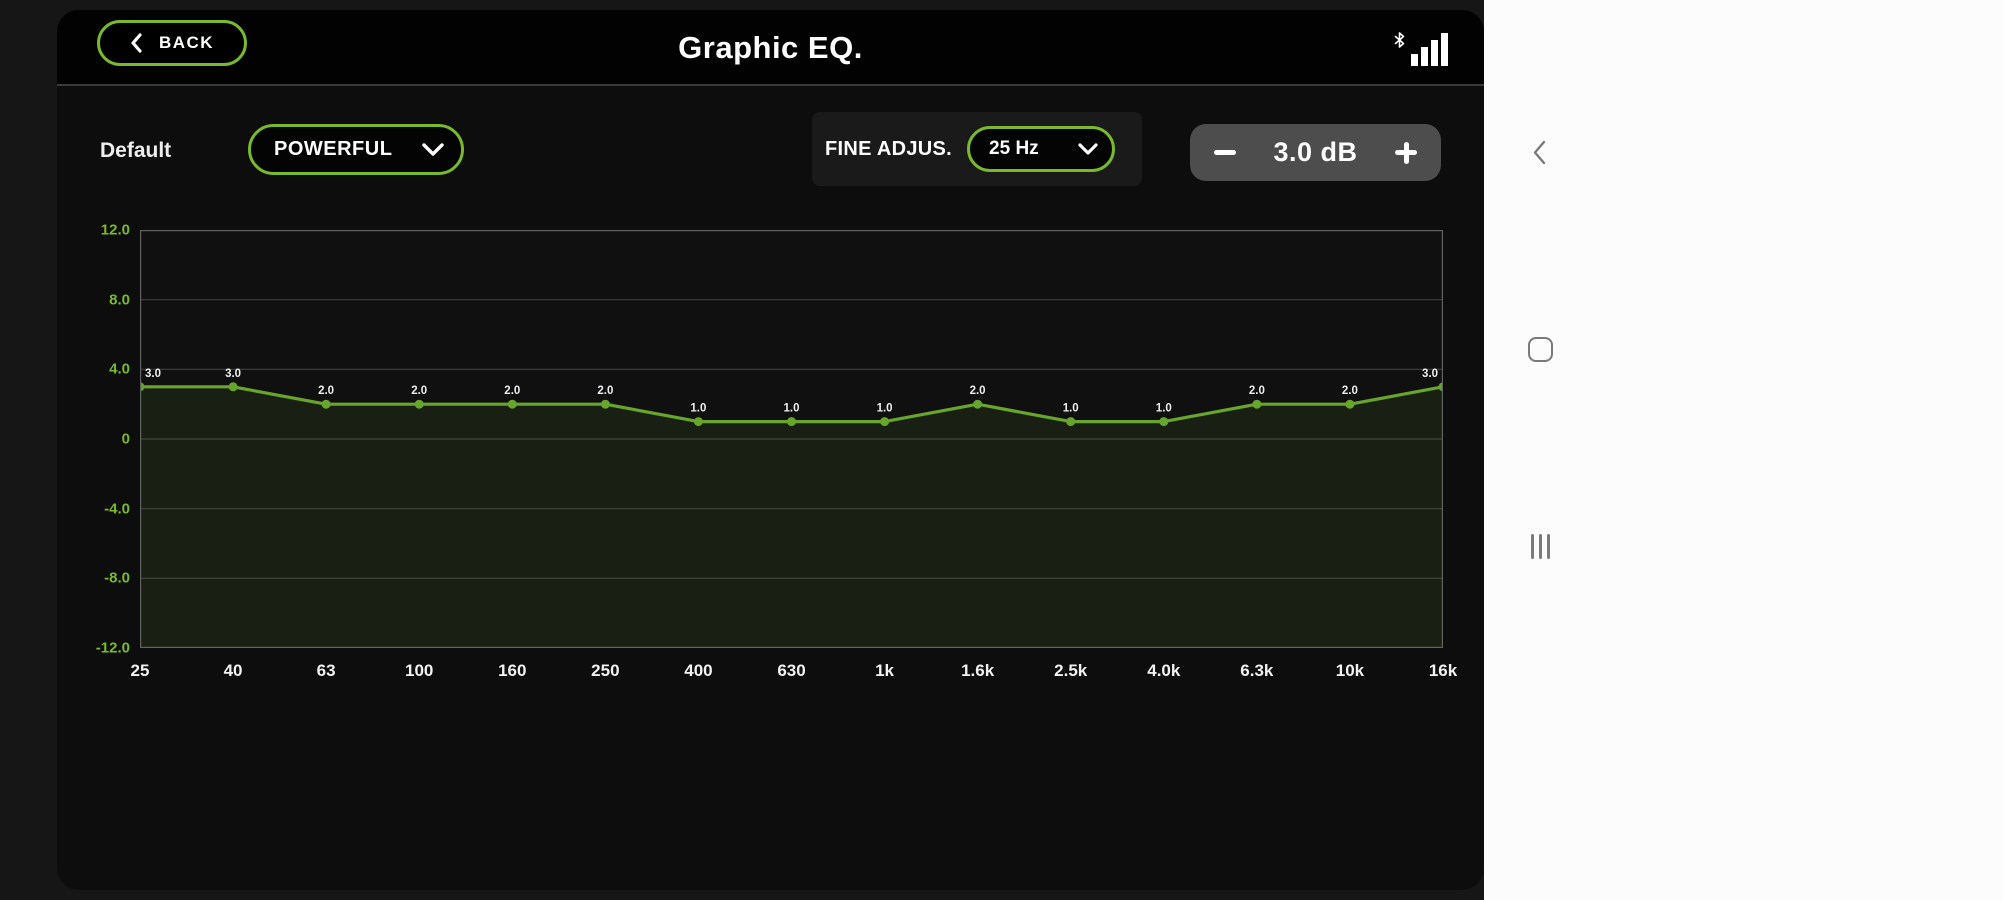 The height and width of the screenshot is (900, 2003). What do you see at coordinates (1443, 670) in the screenshot?
I see `x-axis-tick-label: 16k` at bounding box center [1443, 670].